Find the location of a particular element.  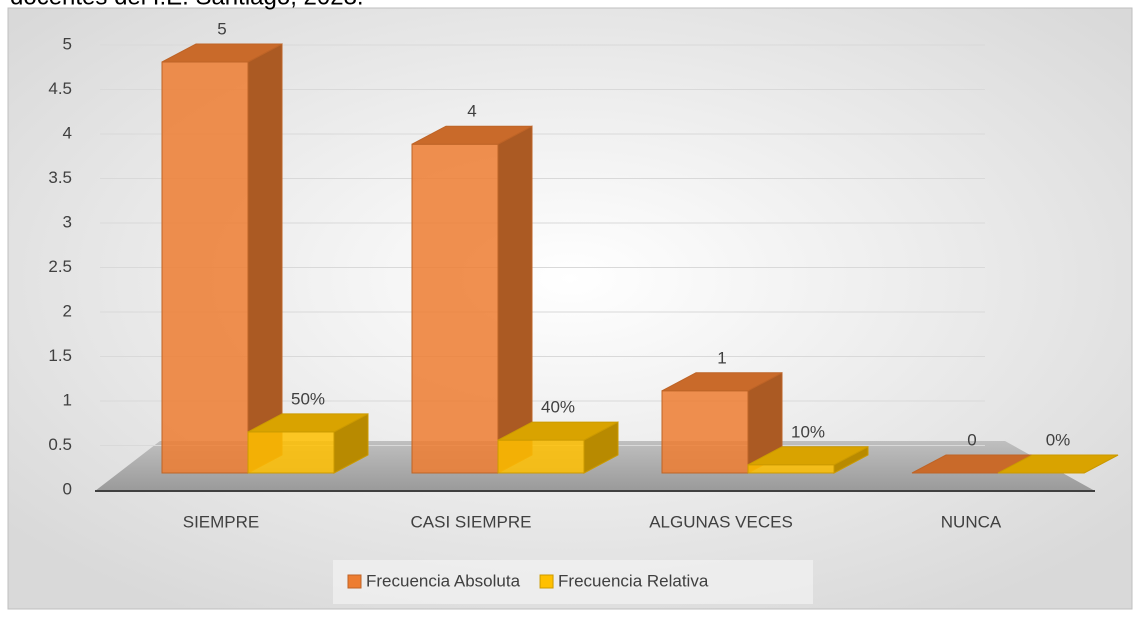

legend-box is located at coordinates (573, 582).